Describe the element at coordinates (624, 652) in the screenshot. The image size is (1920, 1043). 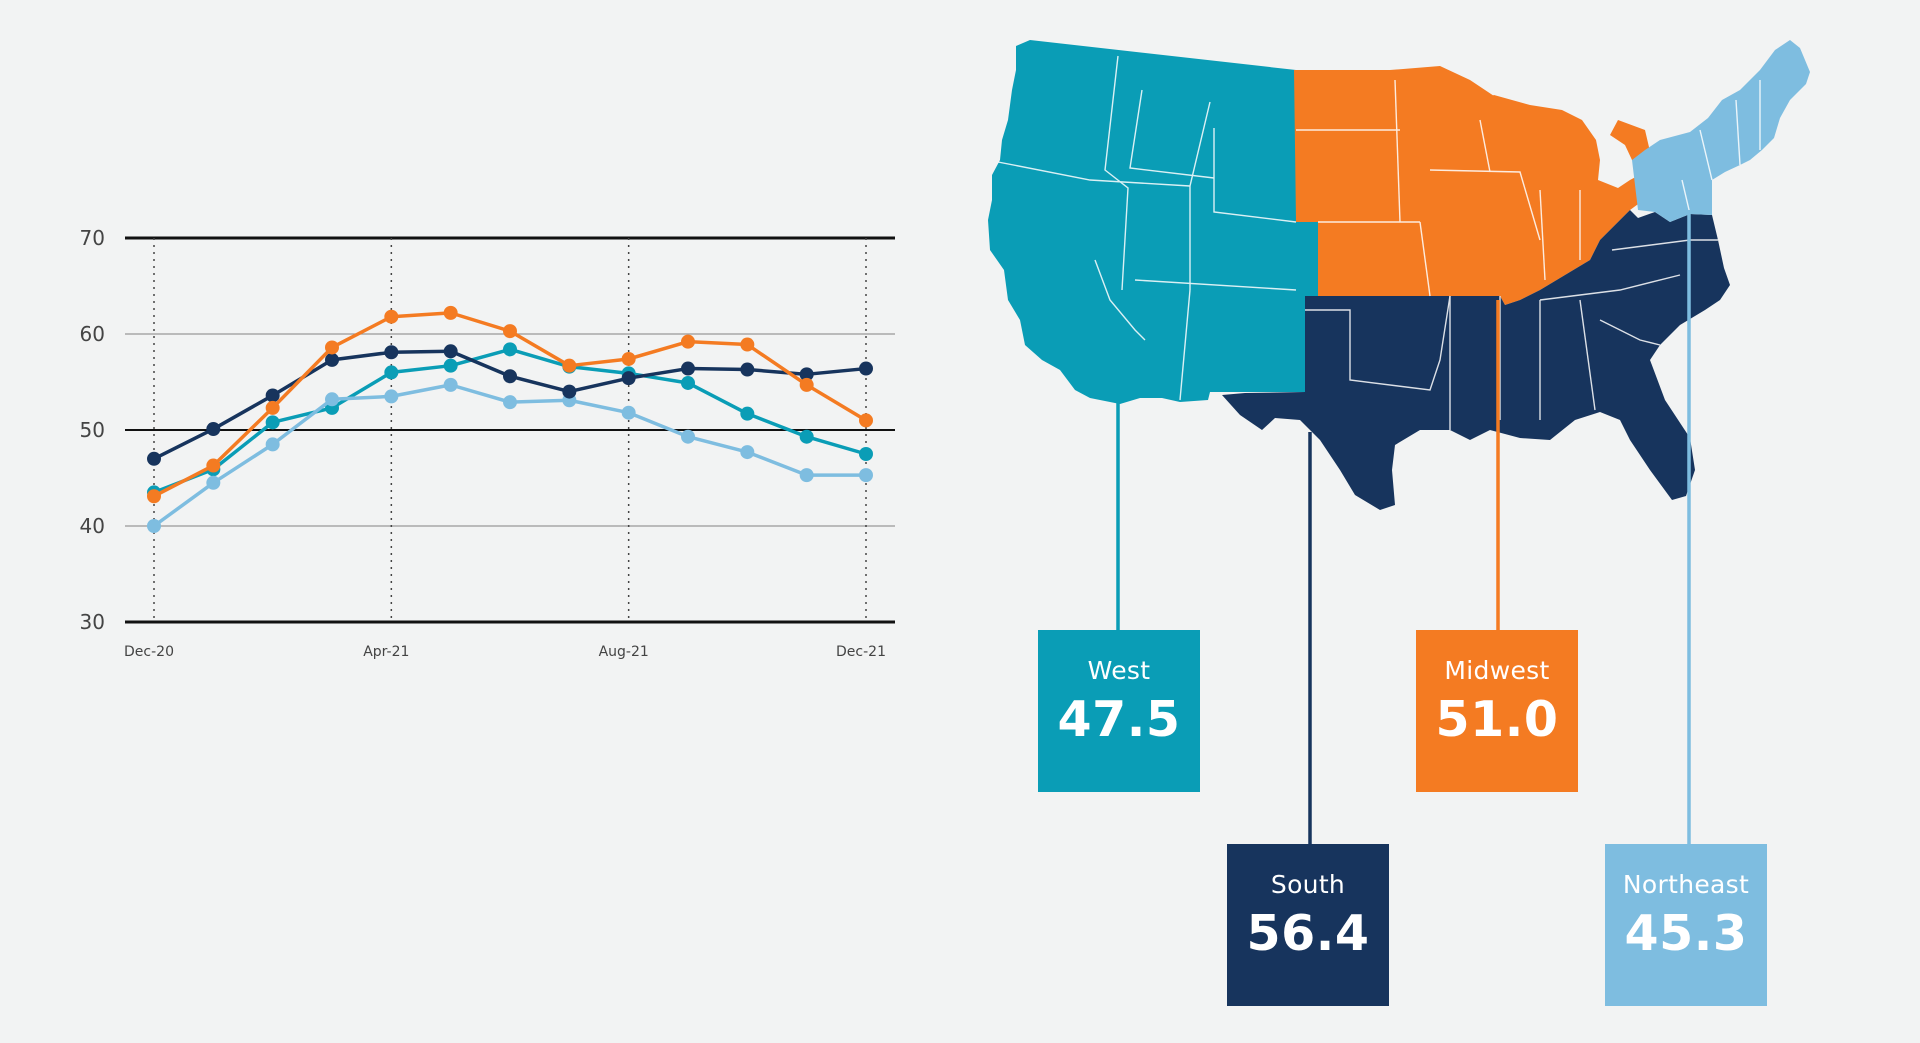
I see `x-tick-label: Aug-21` at that location.